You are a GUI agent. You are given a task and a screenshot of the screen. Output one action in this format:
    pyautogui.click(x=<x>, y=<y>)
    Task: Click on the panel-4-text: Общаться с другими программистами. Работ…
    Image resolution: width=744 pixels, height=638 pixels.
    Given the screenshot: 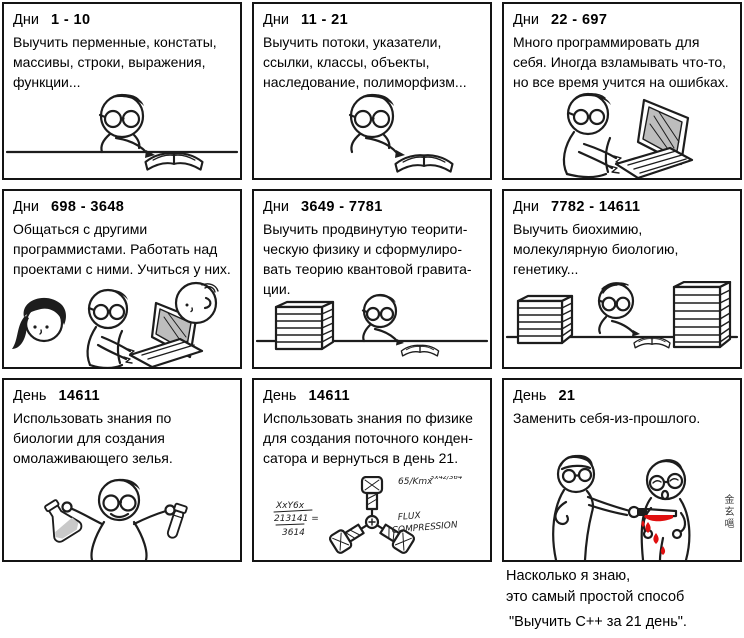 What is the action you would take?
    pyautogui.click(x=122, y=249)
    